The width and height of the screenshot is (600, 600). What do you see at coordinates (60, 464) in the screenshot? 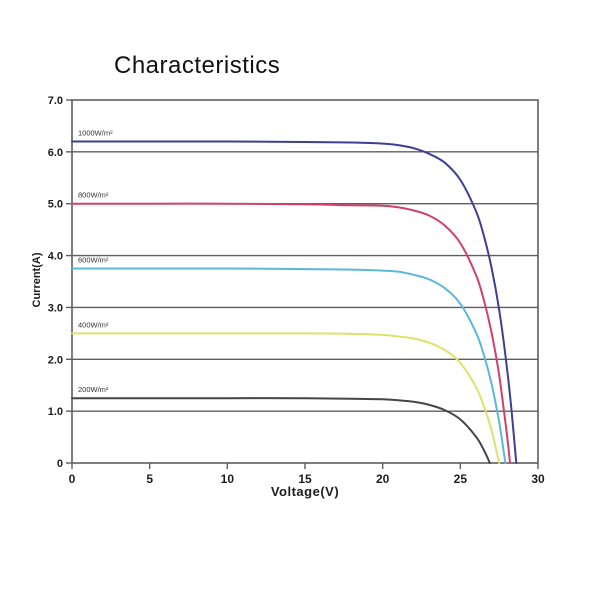
I see `y-tick-label: 0` at bounding box center [60, 464].